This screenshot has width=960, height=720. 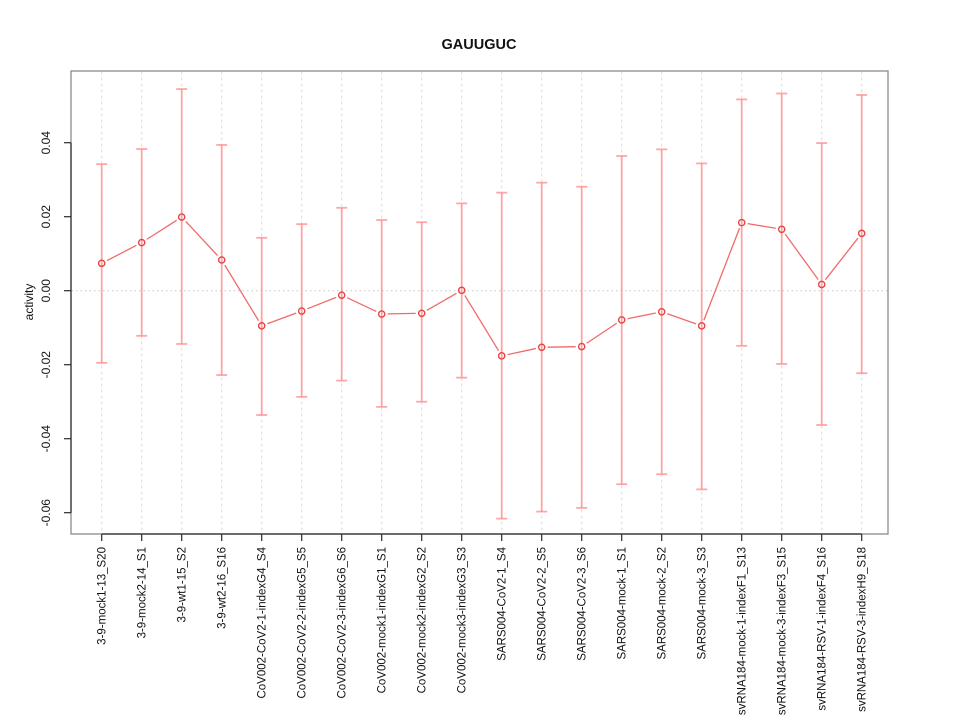 I want to click on y-tick-label: 0.00, so click(x=46, y=291).